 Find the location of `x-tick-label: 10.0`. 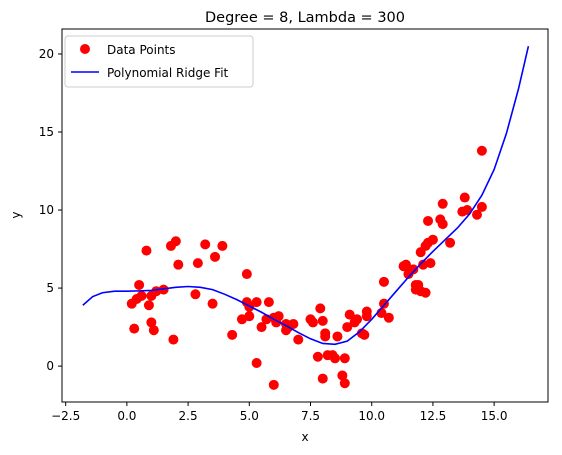

x-tick-label: 10.0 is located at coordinates (371, 416).